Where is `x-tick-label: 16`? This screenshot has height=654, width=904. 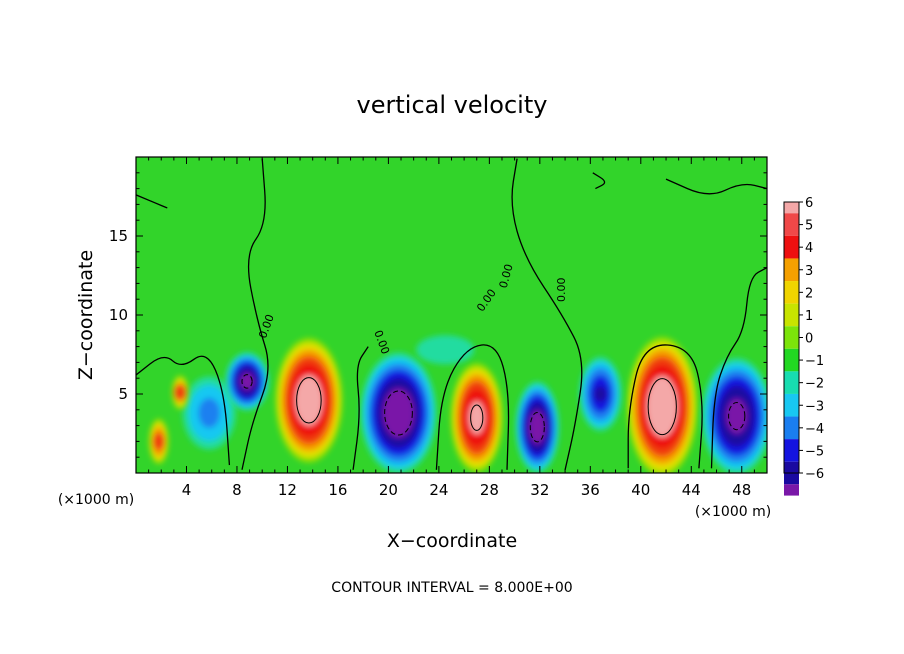
x-tick-label: 16 is located at coordinates (337, 490).